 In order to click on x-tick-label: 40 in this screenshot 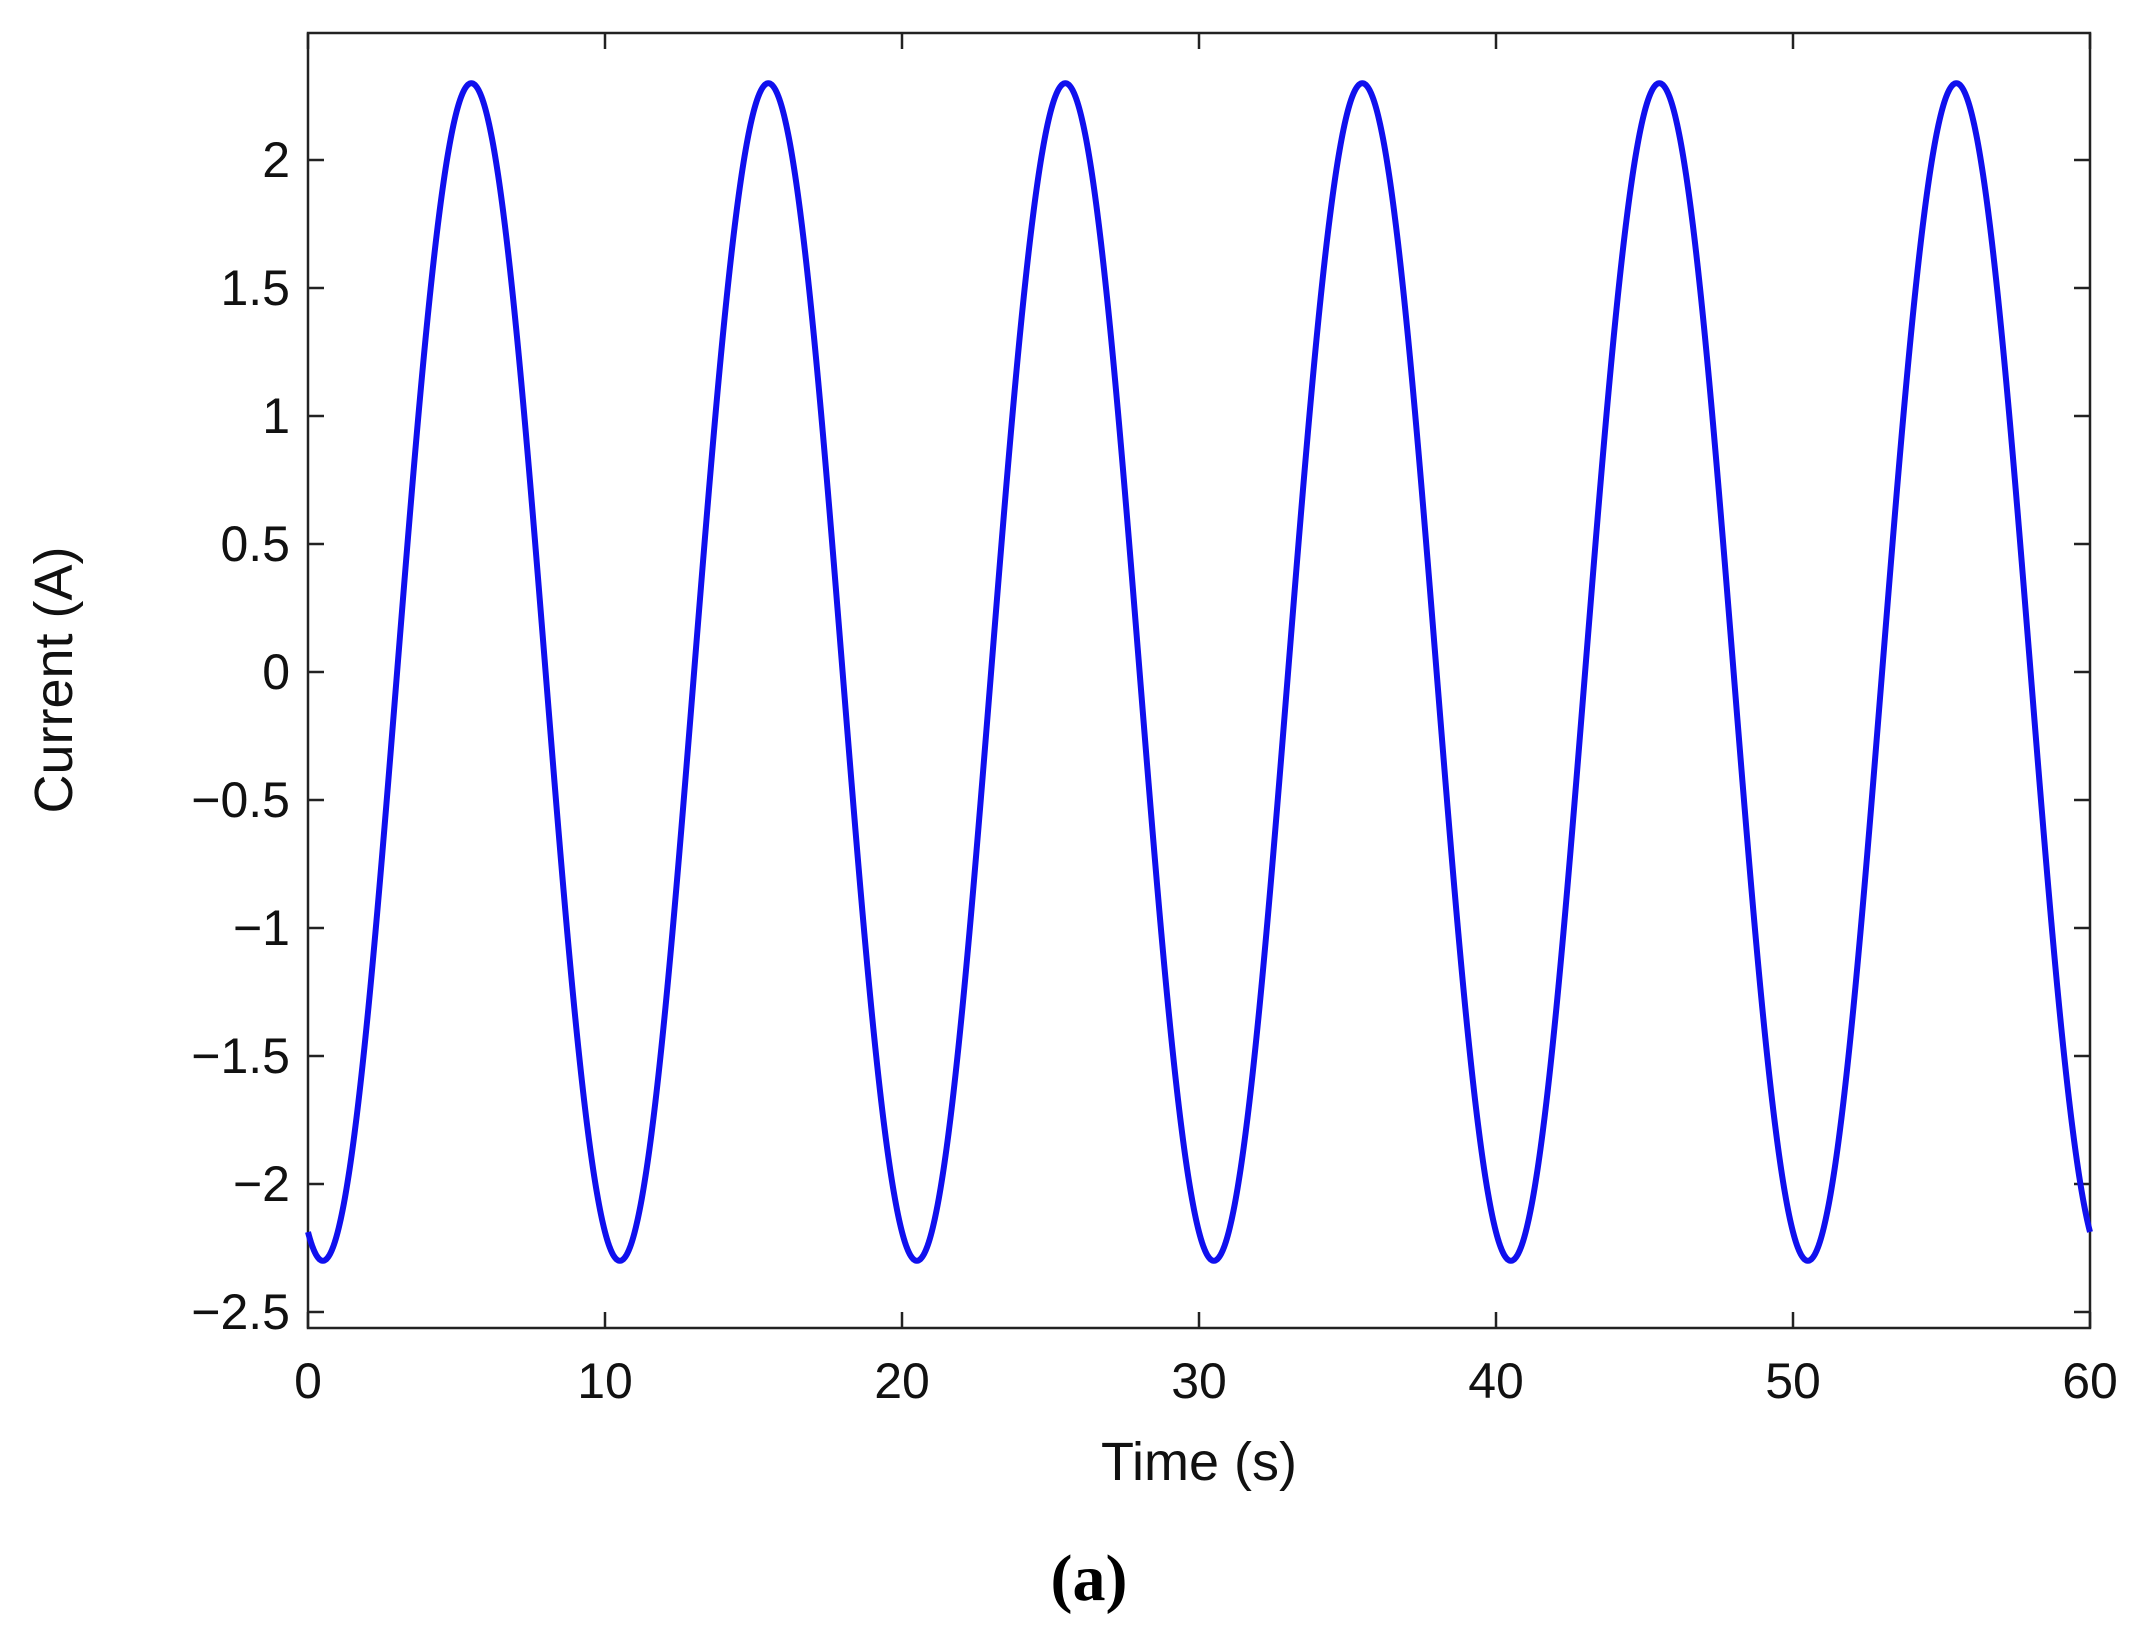, I will do `click(1496, 1381)`.